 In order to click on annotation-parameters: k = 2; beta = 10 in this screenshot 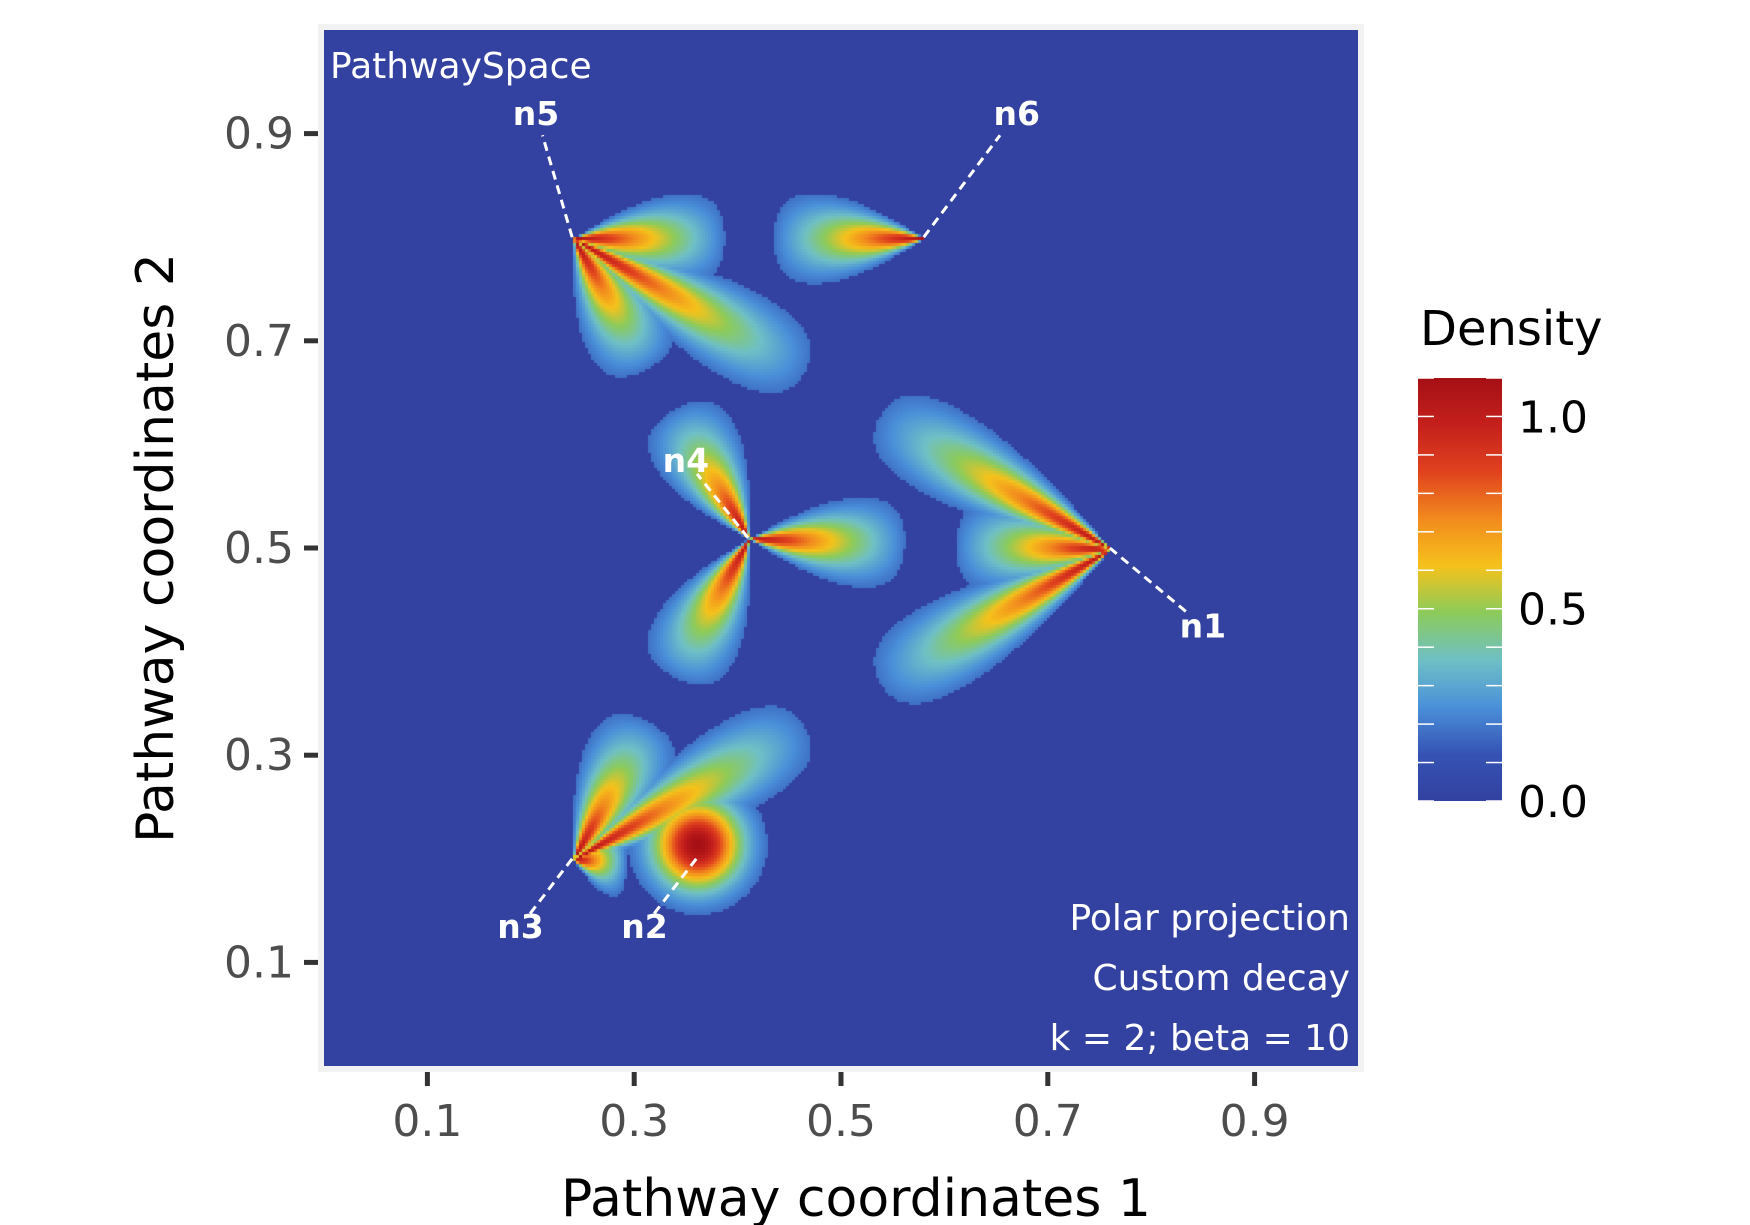, I will do `click(1200, 1038)`.